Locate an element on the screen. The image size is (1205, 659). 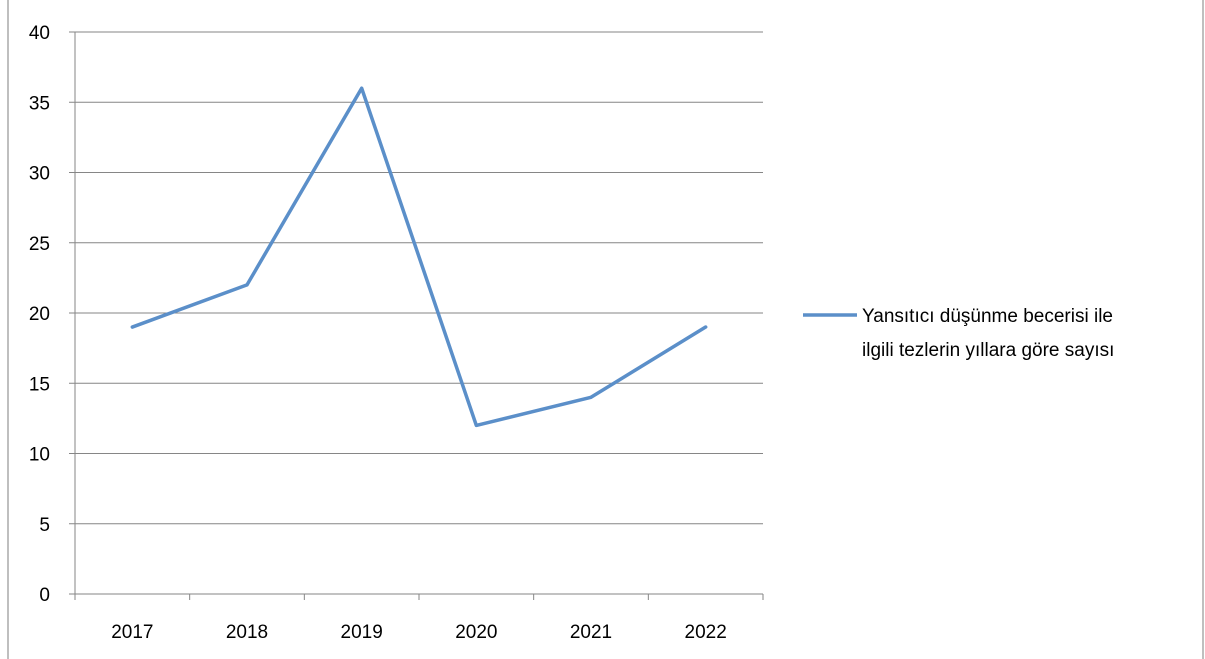
x-tick-label: 2021 is located at coordinates (591, 632).